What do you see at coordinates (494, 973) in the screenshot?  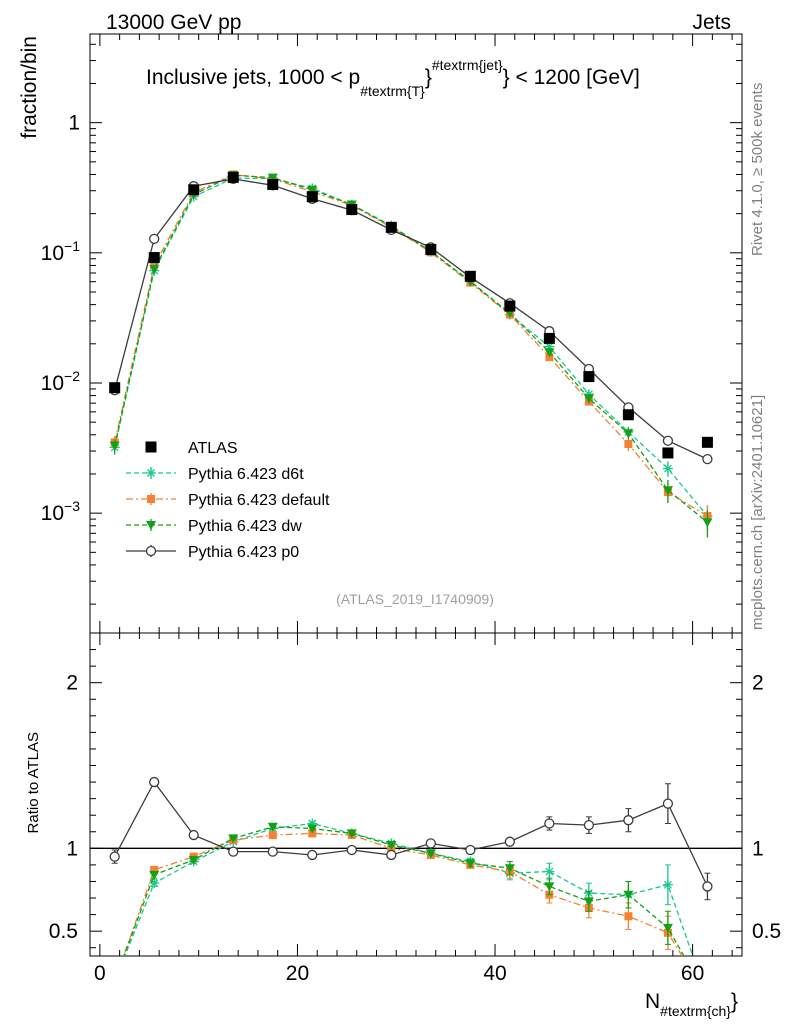 I see `x-tick-label: 40` at bounding box center [494, 973].